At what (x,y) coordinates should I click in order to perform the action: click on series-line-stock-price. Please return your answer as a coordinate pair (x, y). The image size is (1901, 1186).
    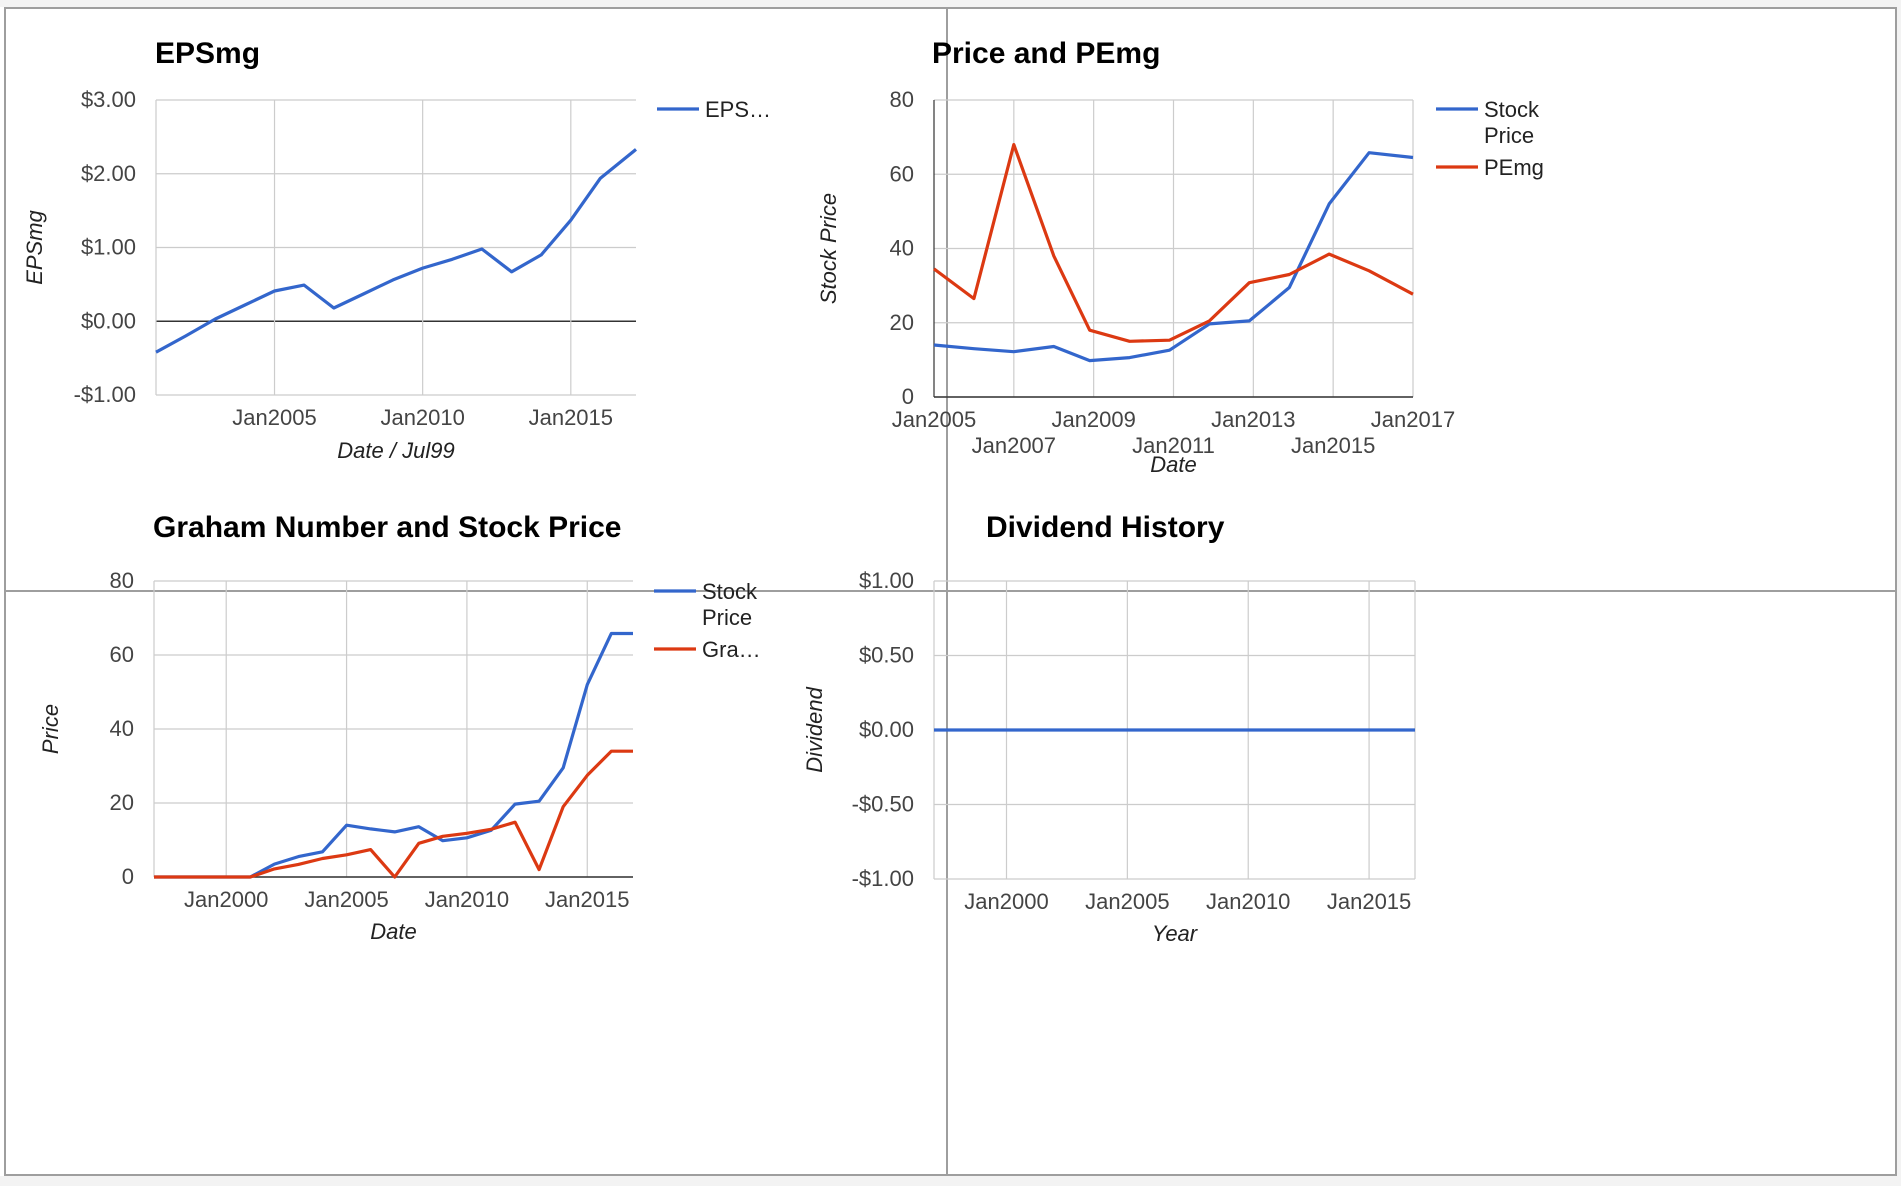
    Looking at the image, I should click on (1173, 257).